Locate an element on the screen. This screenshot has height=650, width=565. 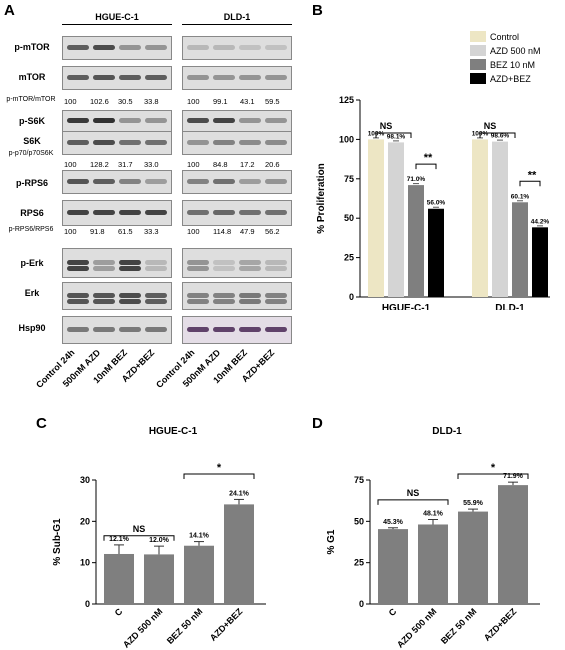
wb-label-p-rps6: p-RPS6 is located at coordinates (31, 183).